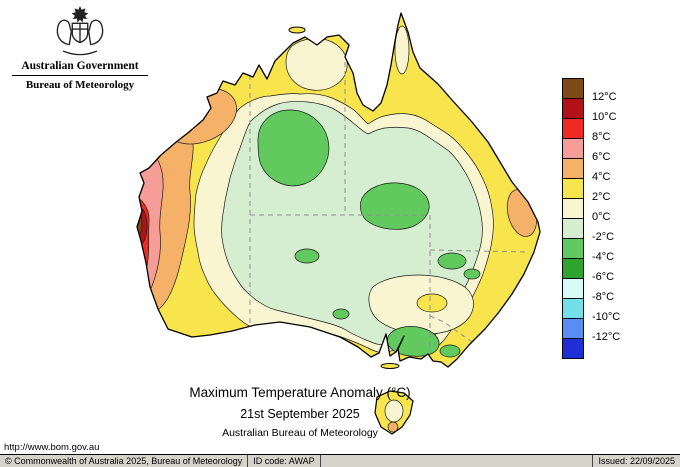  I want to click on coat-of-arms-icon, so click(80, 30).